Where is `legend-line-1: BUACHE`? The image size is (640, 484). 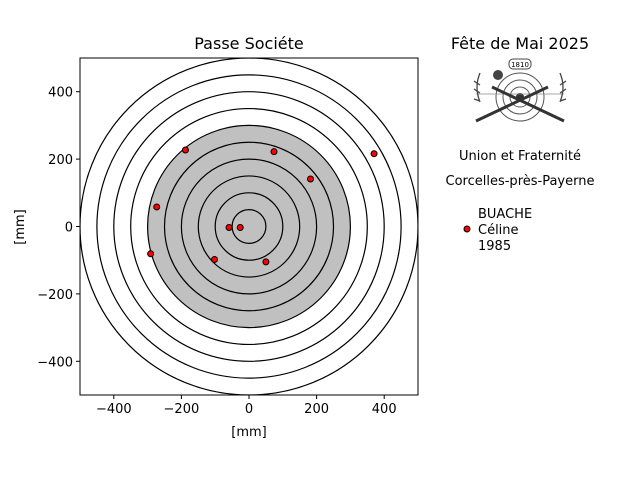 legend-line-1: BUACHE is located at coordinates (505, 214).